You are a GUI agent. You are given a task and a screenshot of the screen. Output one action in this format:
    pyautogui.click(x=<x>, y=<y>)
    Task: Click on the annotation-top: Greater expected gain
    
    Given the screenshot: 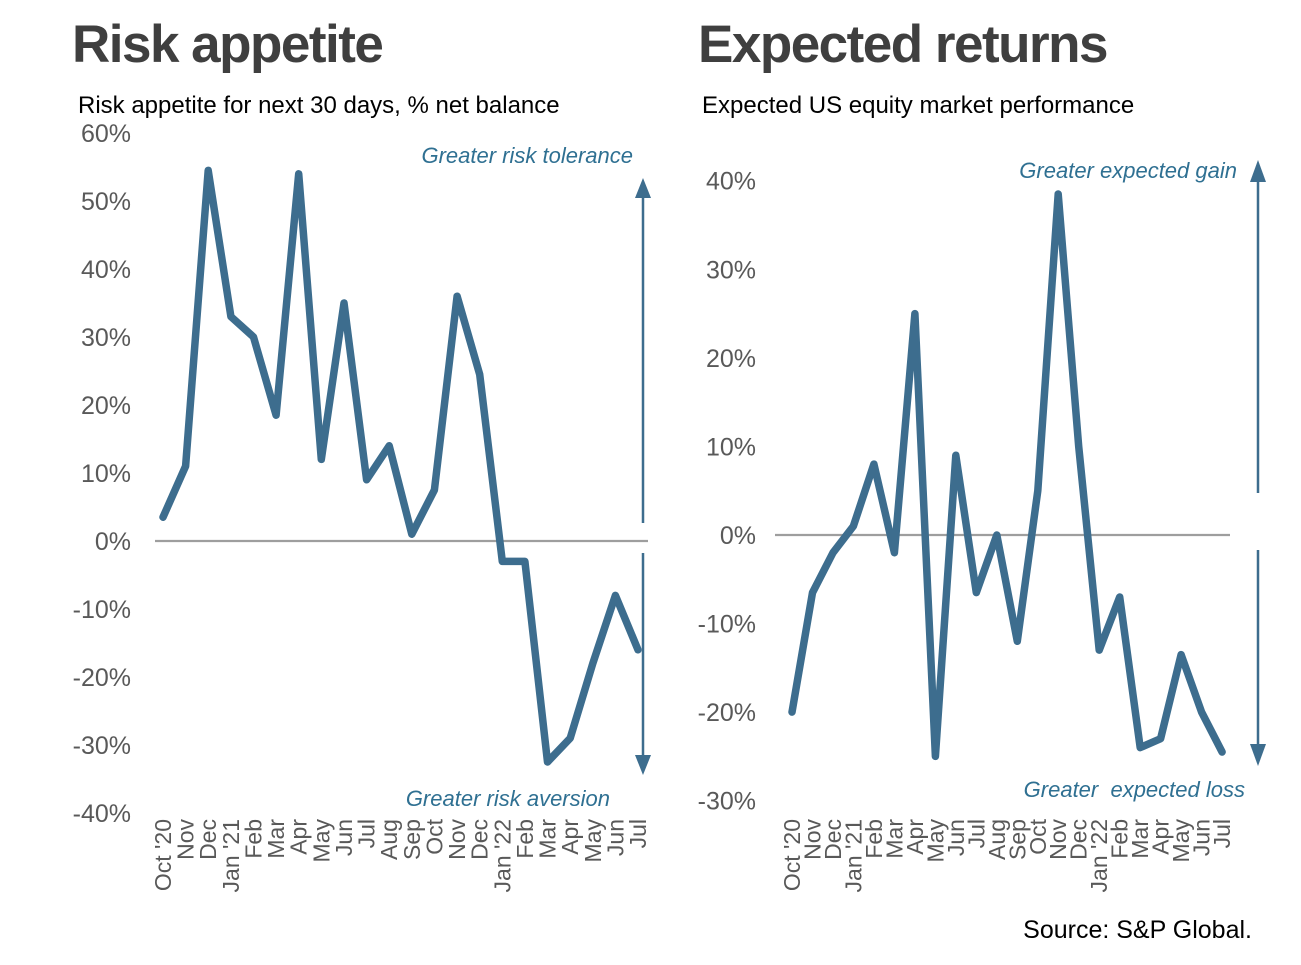 What is the action you would take?
    pyautogui.click(x=1128, y=170)
    